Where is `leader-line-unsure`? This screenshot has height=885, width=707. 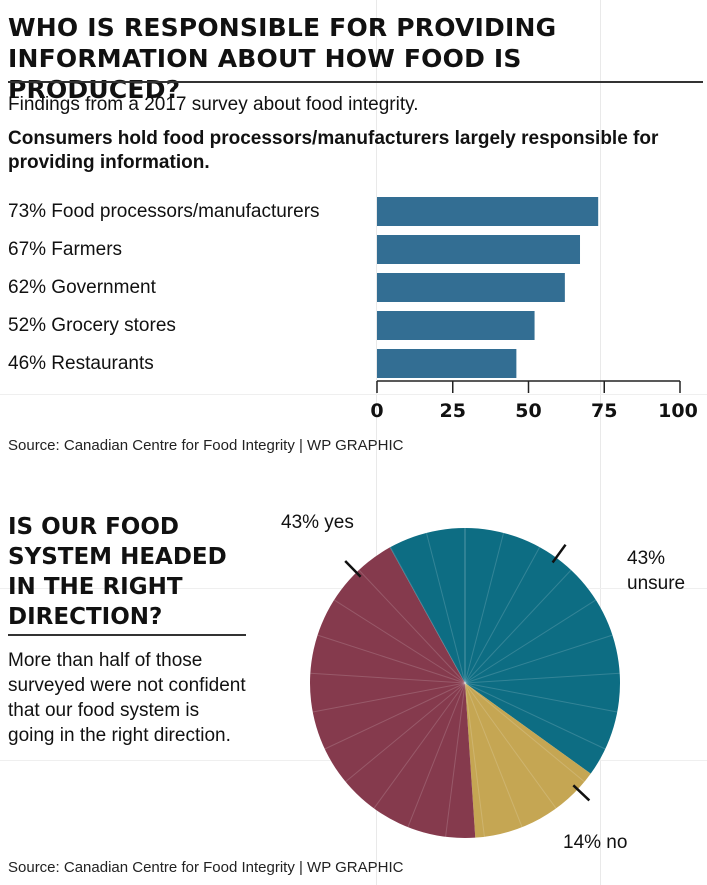
leader-line-unsure is located at coordinates (559, 553).